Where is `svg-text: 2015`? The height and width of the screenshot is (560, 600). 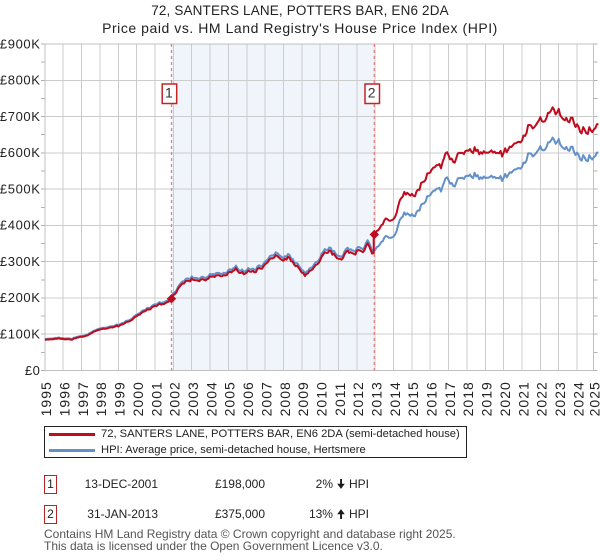 svg-text: 2015 is located at coordinates (413, 398).